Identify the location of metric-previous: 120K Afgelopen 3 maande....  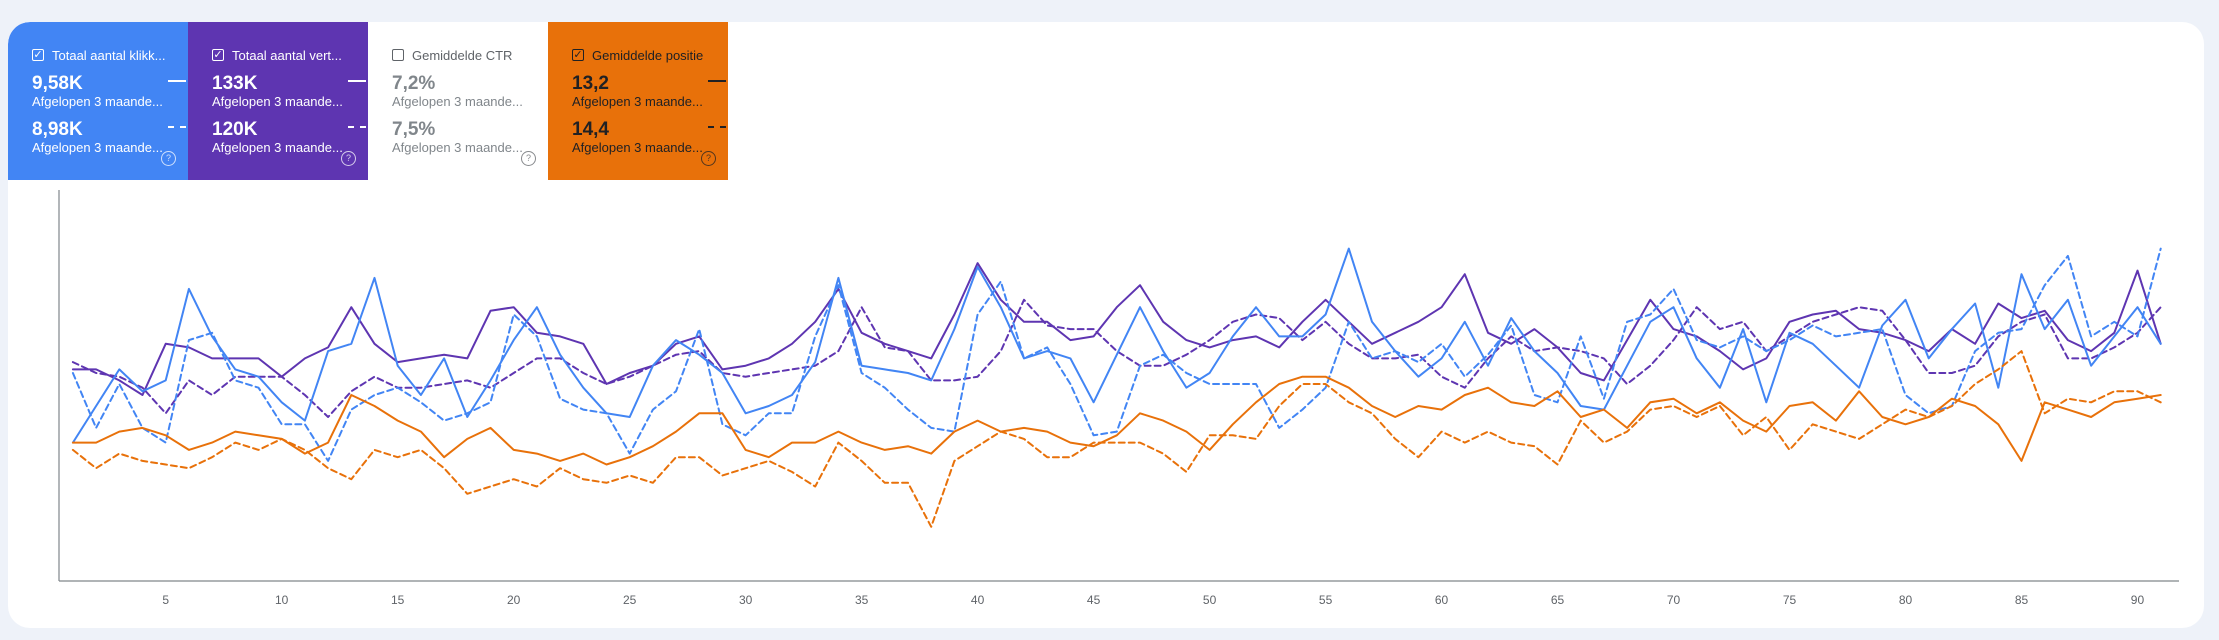
(290, 137).